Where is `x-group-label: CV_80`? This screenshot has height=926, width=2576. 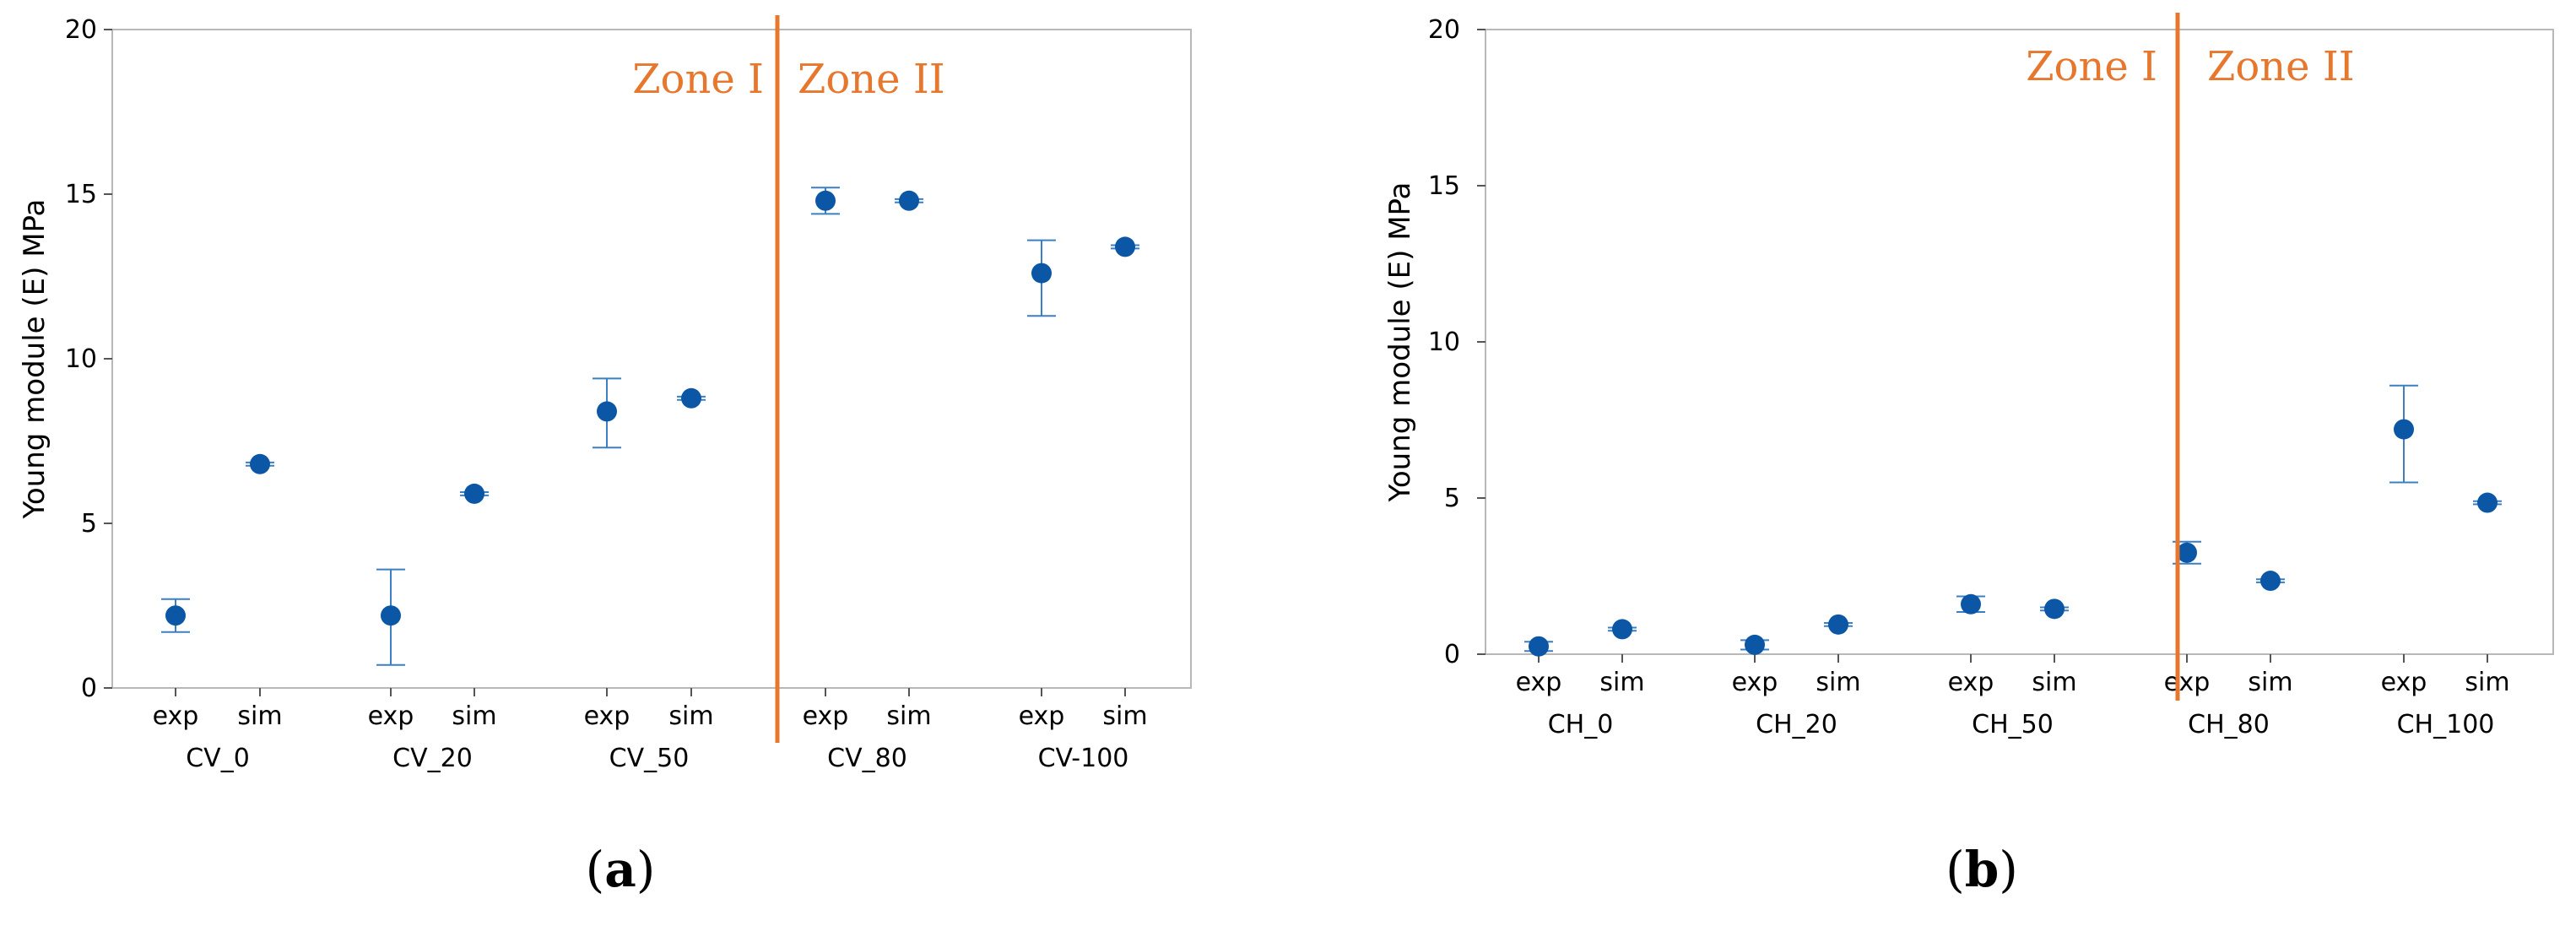
x-group-label: CV_80 is located at coordinates (867, 758).